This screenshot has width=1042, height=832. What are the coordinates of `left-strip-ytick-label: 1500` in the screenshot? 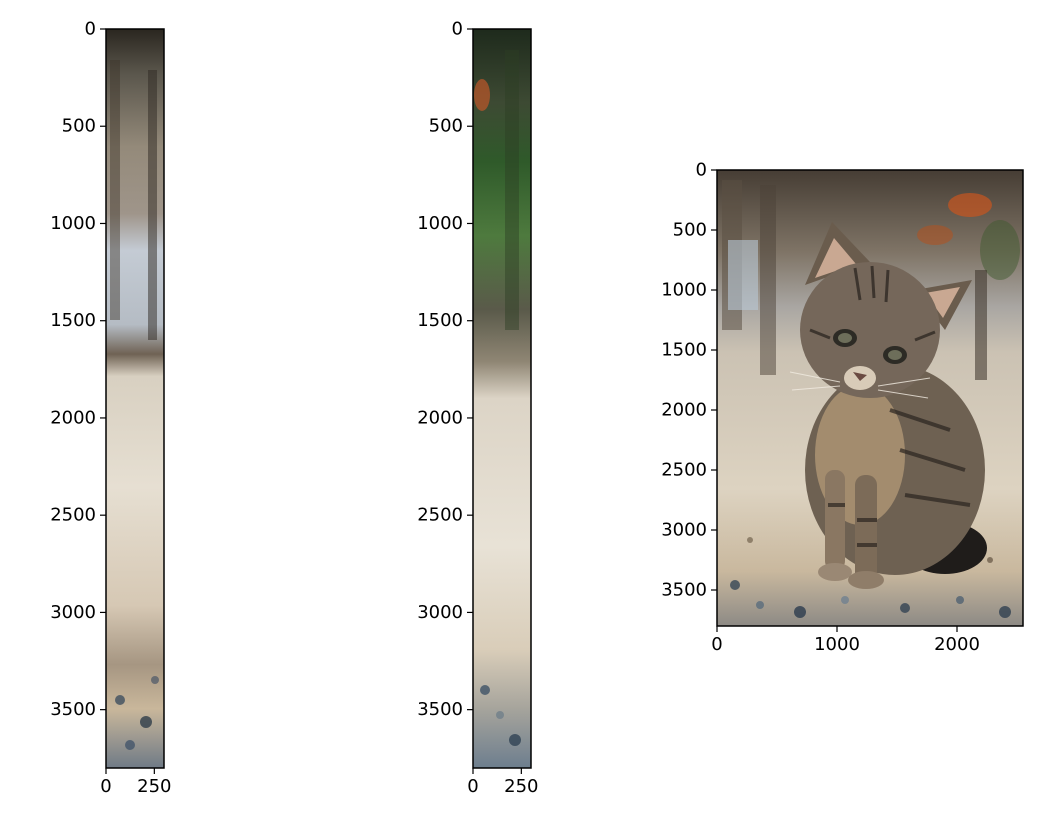 It's located at (73, 320).